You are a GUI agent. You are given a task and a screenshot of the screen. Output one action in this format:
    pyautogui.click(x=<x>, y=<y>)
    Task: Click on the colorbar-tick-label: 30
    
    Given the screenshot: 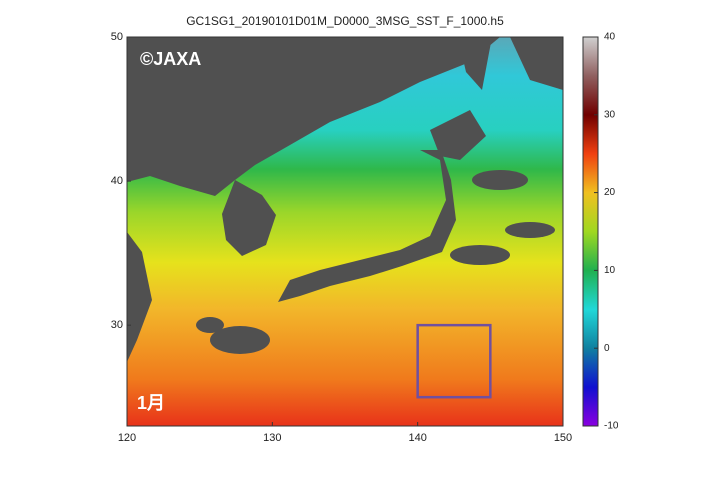 What is the action you would take?
    pyautogui.click(x=610, y=114)
    